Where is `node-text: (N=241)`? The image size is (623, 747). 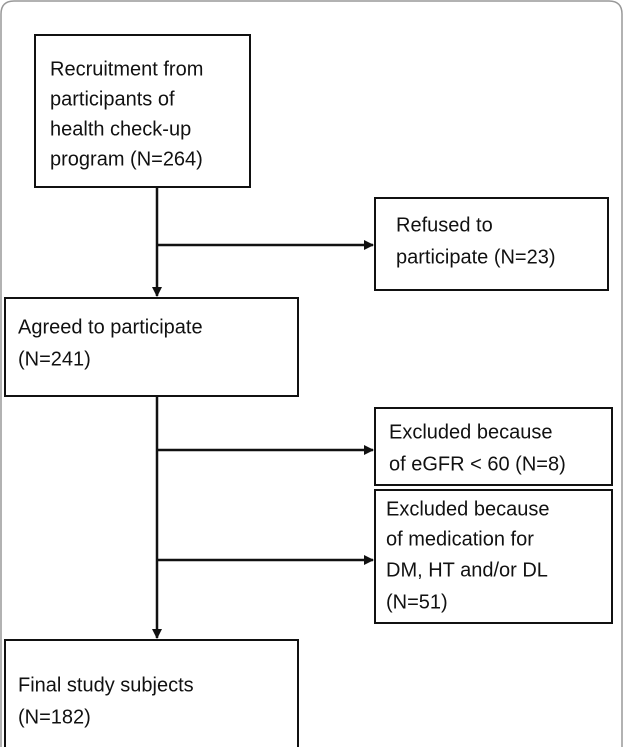 node-text: (N=241) is located at coordinates (54, 359).